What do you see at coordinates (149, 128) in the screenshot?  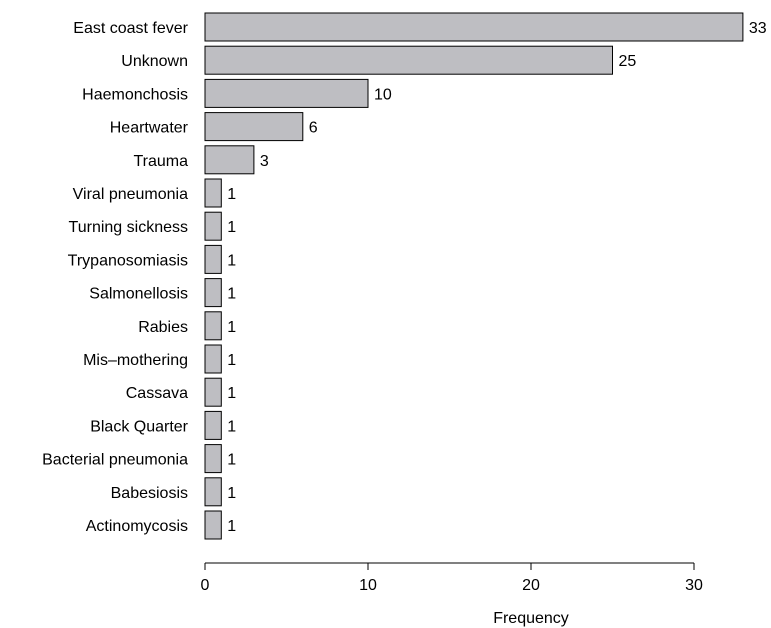 I see `category-label: Heartwater` at bounding box center [149, 128].